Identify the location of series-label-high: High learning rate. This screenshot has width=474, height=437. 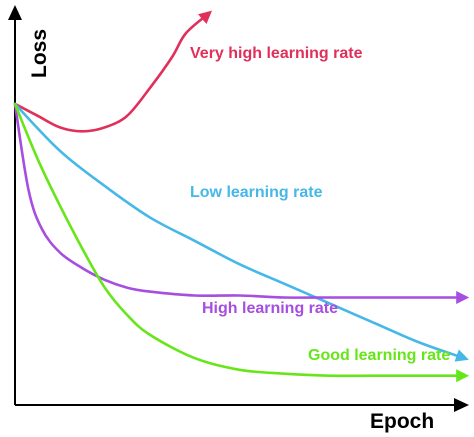
(270, 308).